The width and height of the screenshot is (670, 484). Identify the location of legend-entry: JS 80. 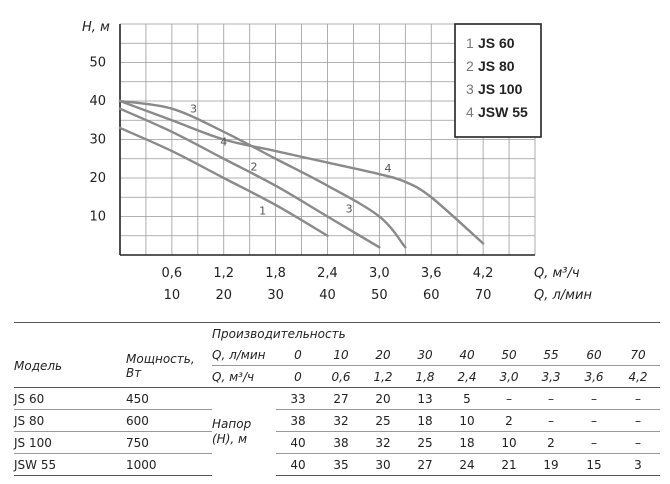
(496, 66).